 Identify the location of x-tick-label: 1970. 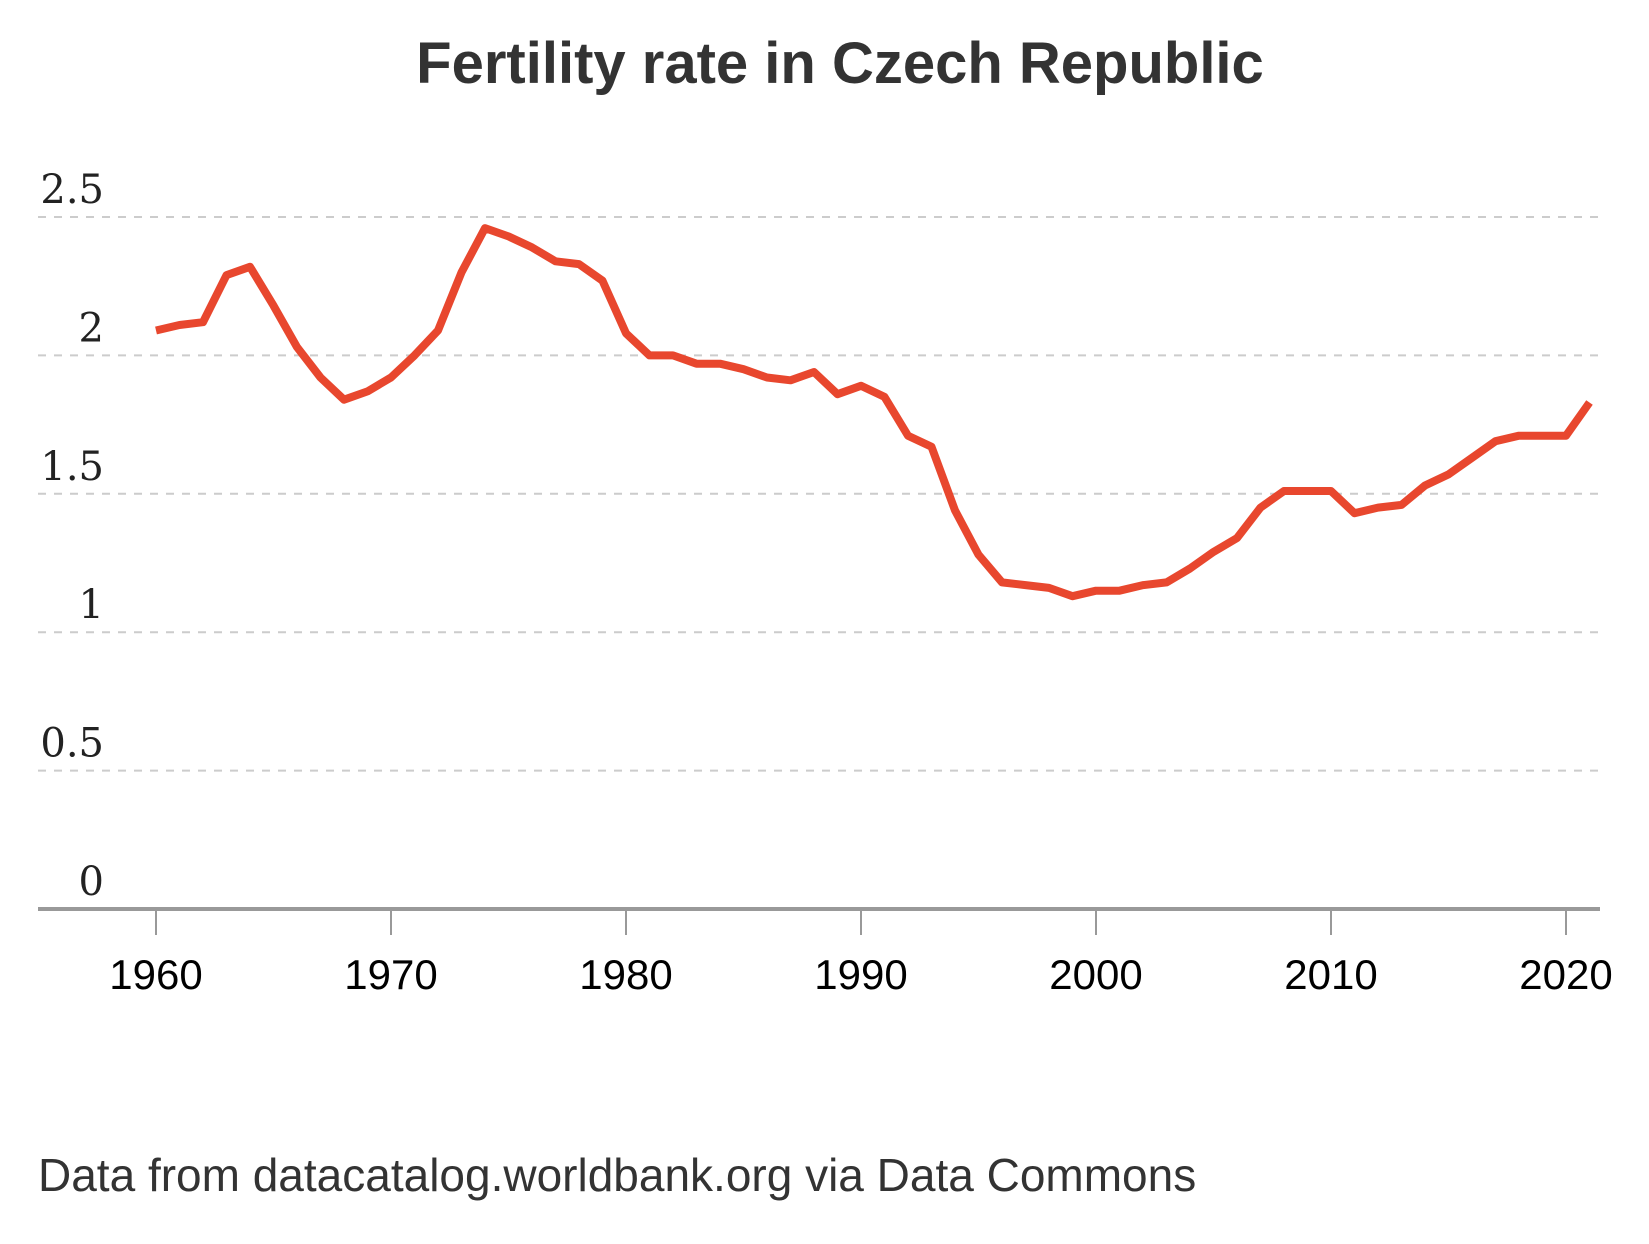
(390, 974).